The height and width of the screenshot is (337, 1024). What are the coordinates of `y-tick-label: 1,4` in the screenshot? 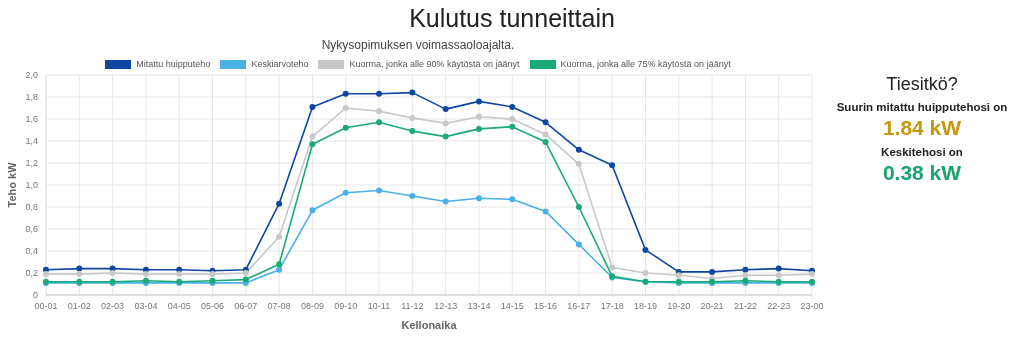 It's located at (31, 141).